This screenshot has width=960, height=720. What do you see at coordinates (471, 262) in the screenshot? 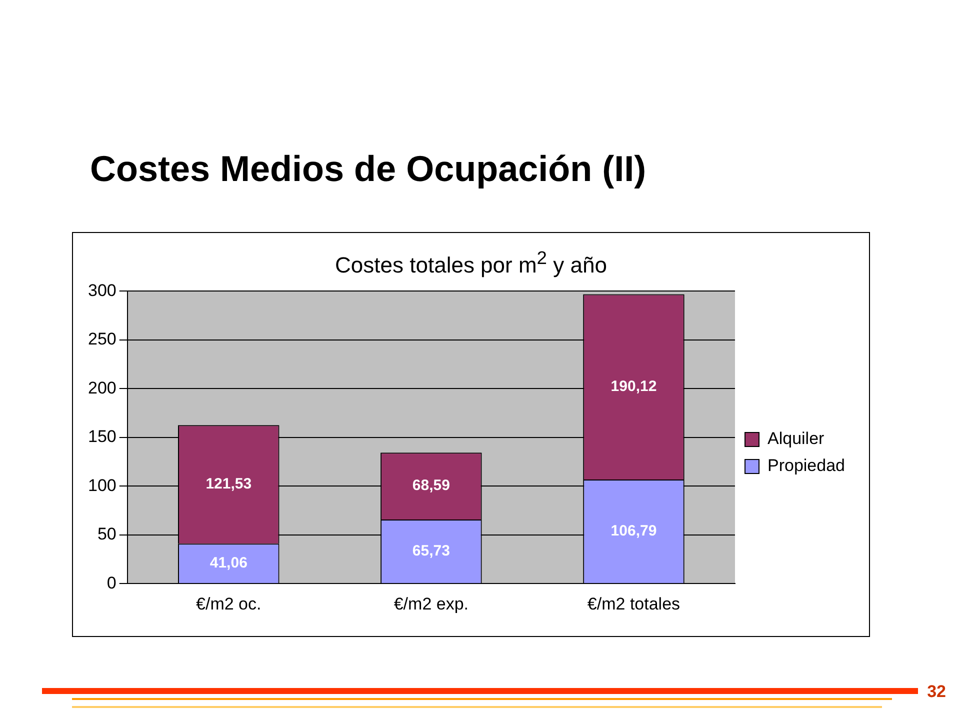
I see `chart-subtitle: Costes totales por m$^{2}$ y año` at bounding box center [471, 262].